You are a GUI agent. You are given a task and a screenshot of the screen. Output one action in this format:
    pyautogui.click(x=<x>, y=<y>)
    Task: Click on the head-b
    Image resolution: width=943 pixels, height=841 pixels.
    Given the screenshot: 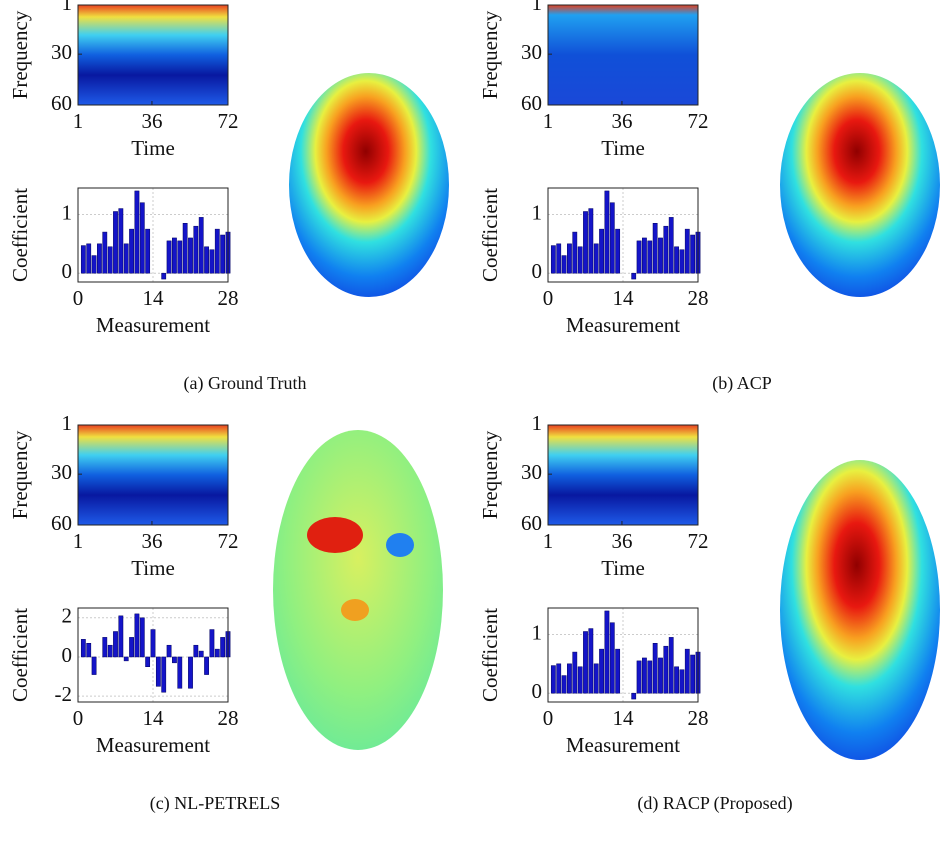 What is the action you would take?
    pyautogui.click(x=860, y=185)
    